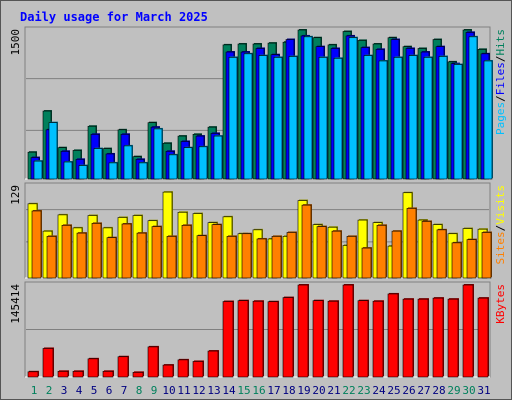  Describe the element at coordinates (243, 390) in the screenshot. I see `x-tick-label-day-15: 15` at that location.